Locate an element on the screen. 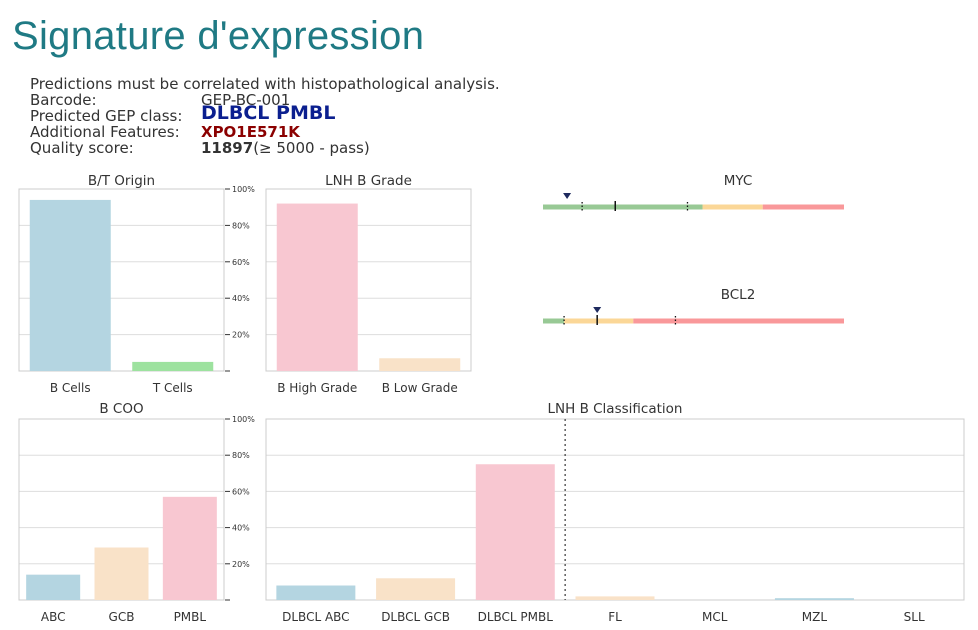 The width and height of the screenshot is (978, 630). barcode-value: GEP-BC-001 is located at coordinates (246, 100).